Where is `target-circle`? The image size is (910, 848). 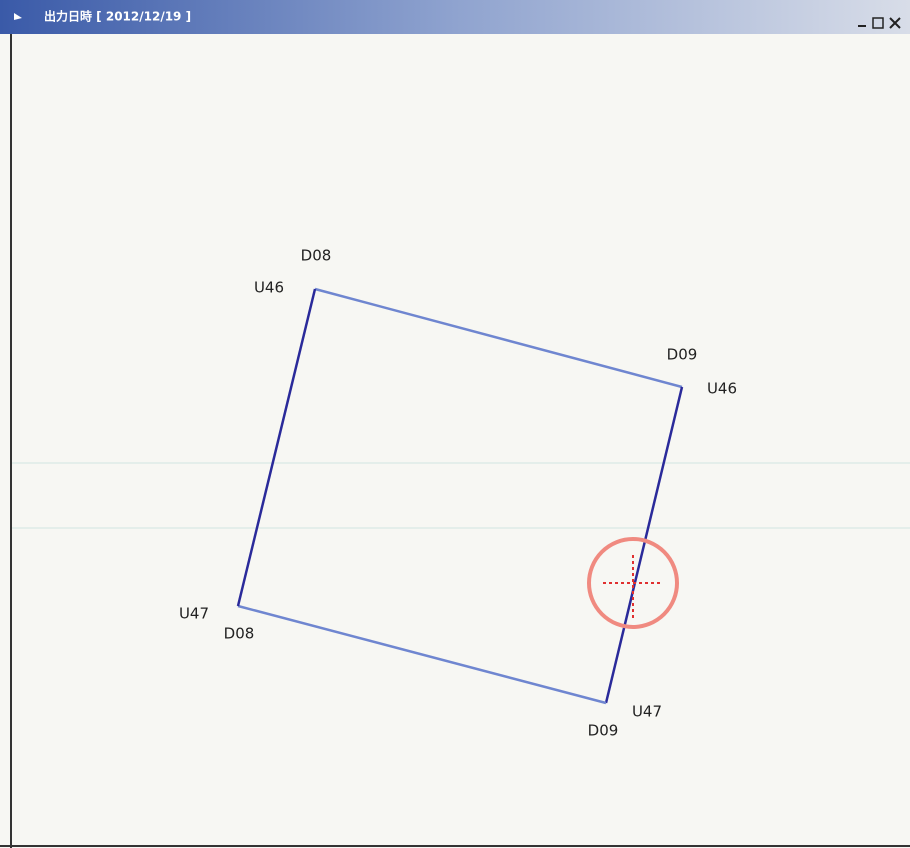
target-circle is located at coordinates (633, 583).